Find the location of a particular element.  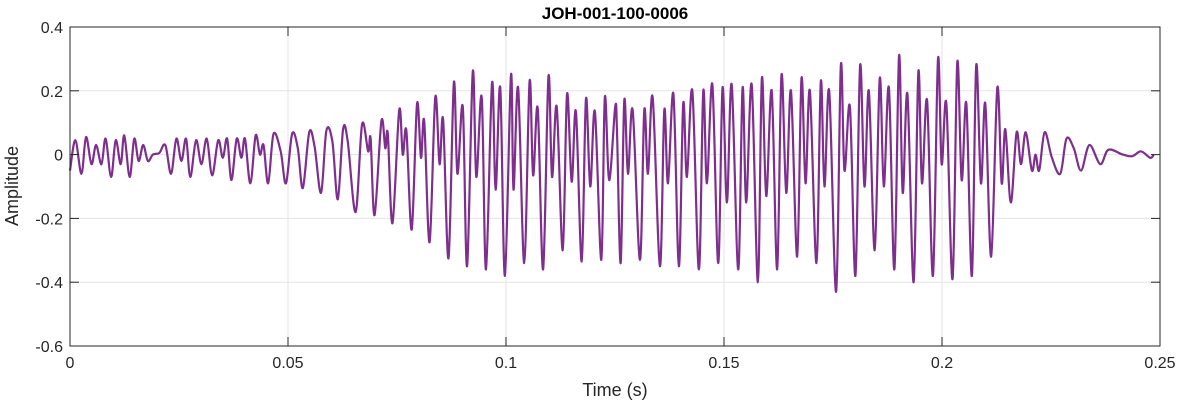

y-tick-label: 0 is located at coordinates (58, 156).